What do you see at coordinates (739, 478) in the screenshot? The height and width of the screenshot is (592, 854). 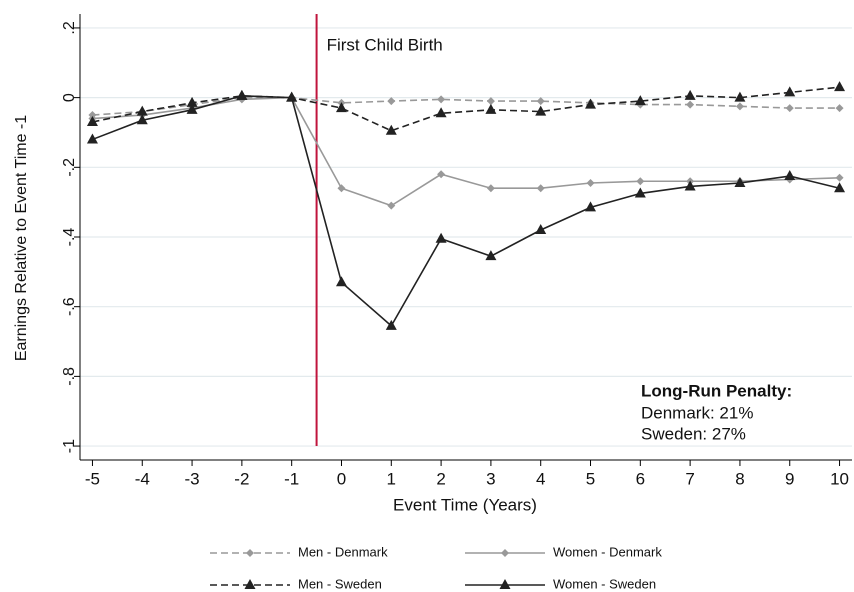 I see `x-tick-label: 8` at bounding box center [739, 478].